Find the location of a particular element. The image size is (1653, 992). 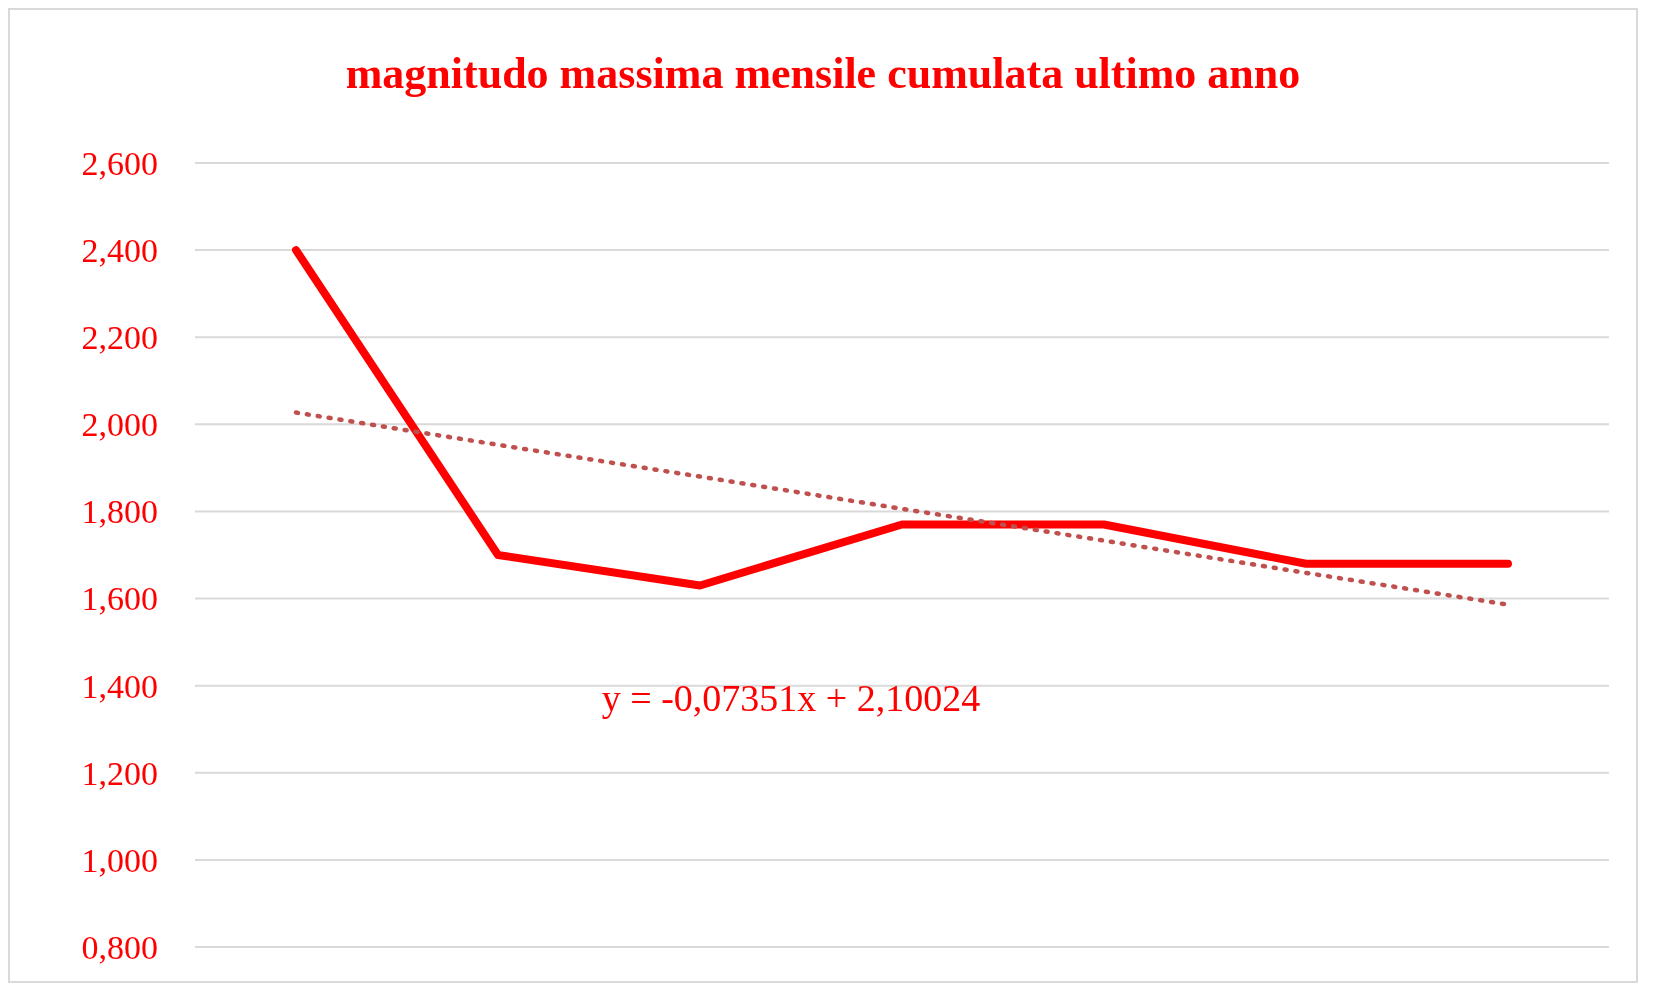

y-tick-label: 1,400 is located at coordinates (119, 686).